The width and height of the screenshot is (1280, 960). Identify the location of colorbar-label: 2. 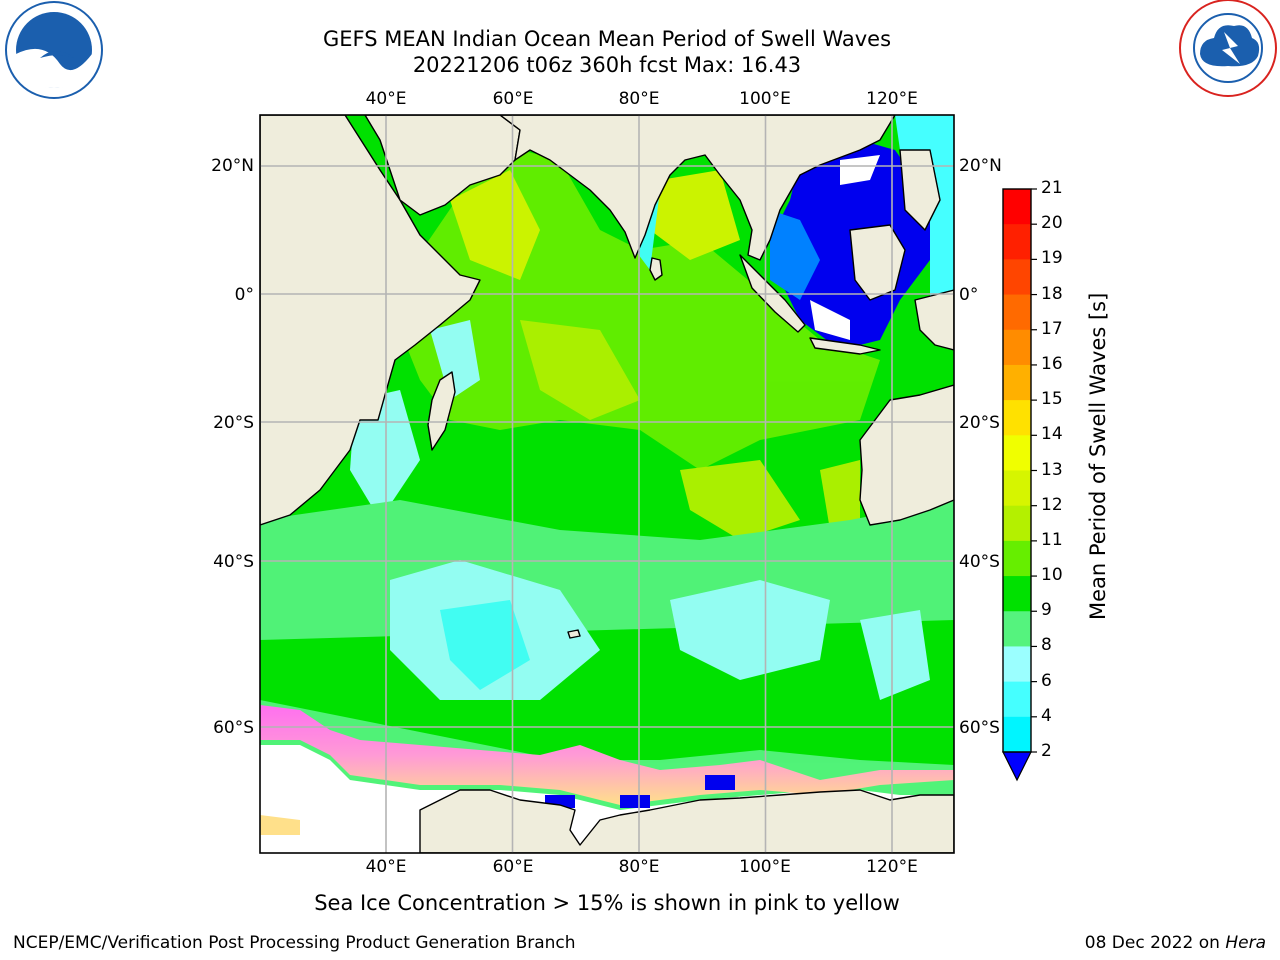
(1046, 751).